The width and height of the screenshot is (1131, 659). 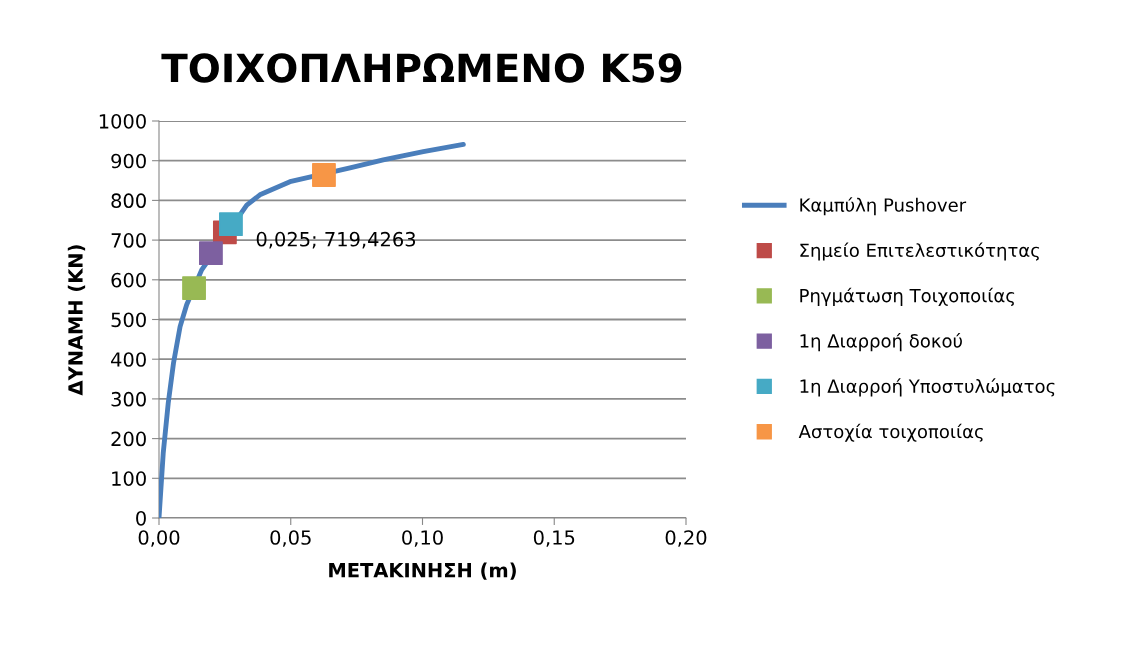 What do you see at coordinates (907, 296) in the screenshot?
I see `legend-label: Ρηγμάτωση Τοιχοποιίας` at bounding box center [907, 296].